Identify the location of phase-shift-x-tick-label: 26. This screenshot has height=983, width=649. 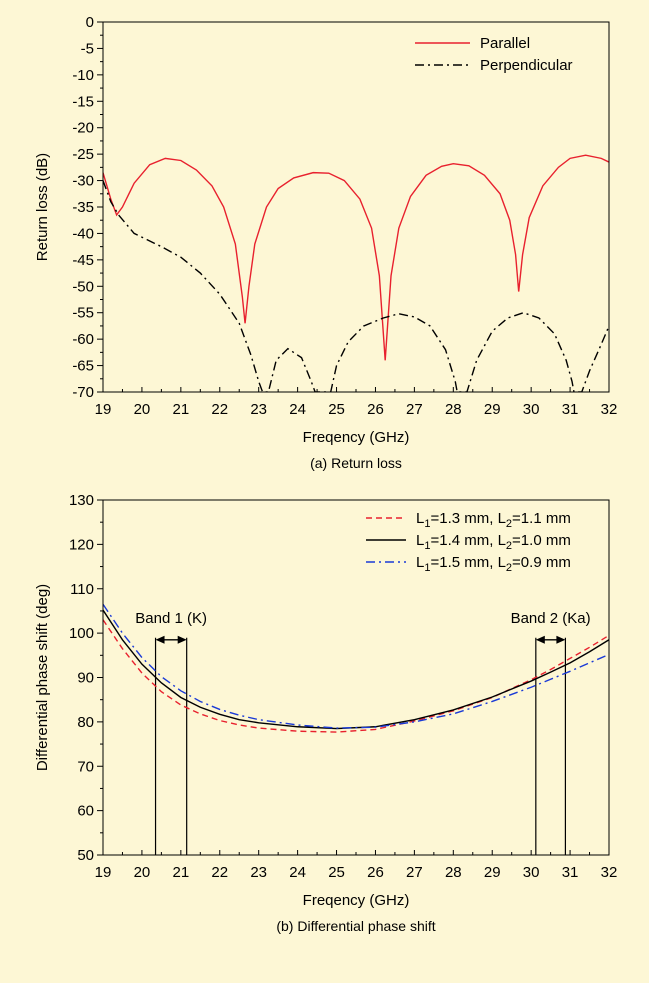
(375, 872).